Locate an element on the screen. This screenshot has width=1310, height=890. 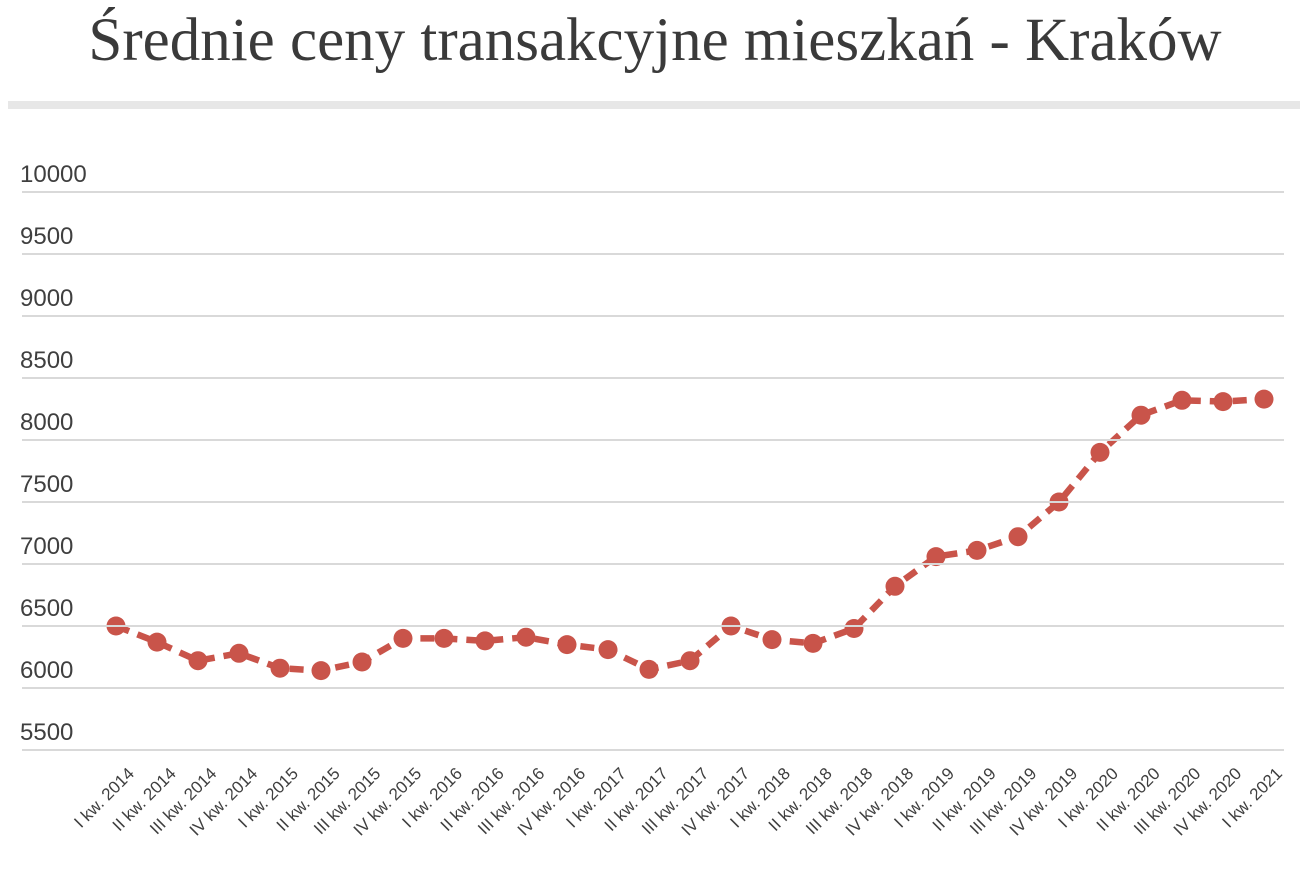
data-point-II kw. 2016 is located at coordinates (485, 641).